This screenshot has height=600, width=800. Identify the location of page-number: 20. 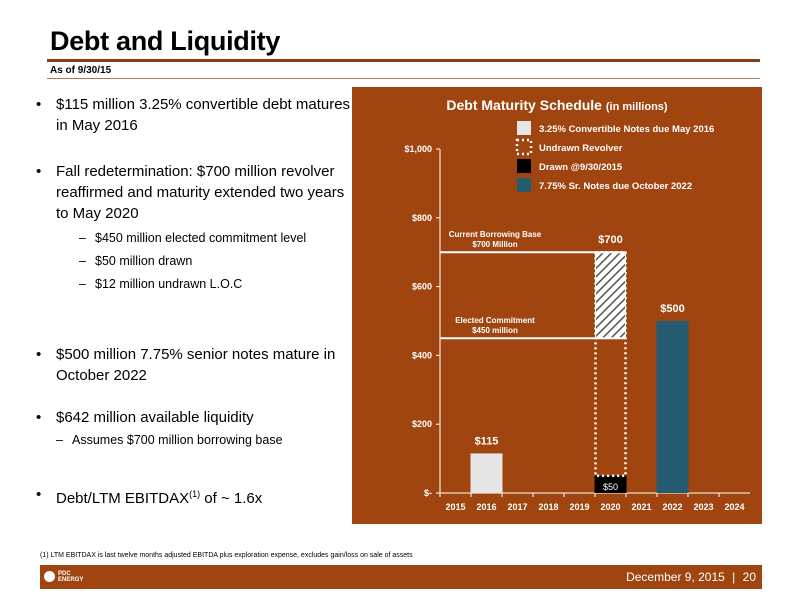
(749, 577).